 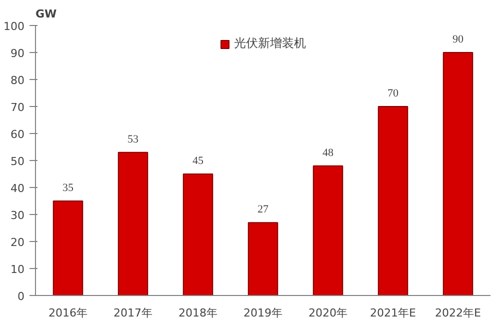 I want to click on y-tick-label: 10, so click(x=17, y=269).